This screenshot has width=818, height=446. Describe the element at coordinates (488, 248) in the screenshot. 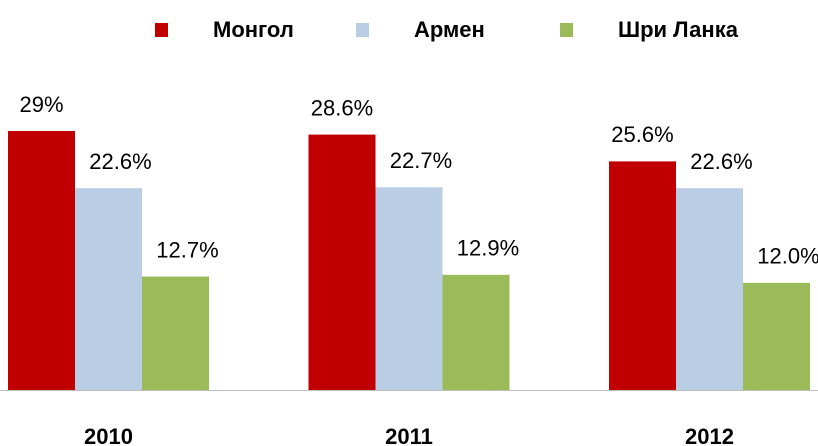

I see `data-label: 12.9%` at that location.